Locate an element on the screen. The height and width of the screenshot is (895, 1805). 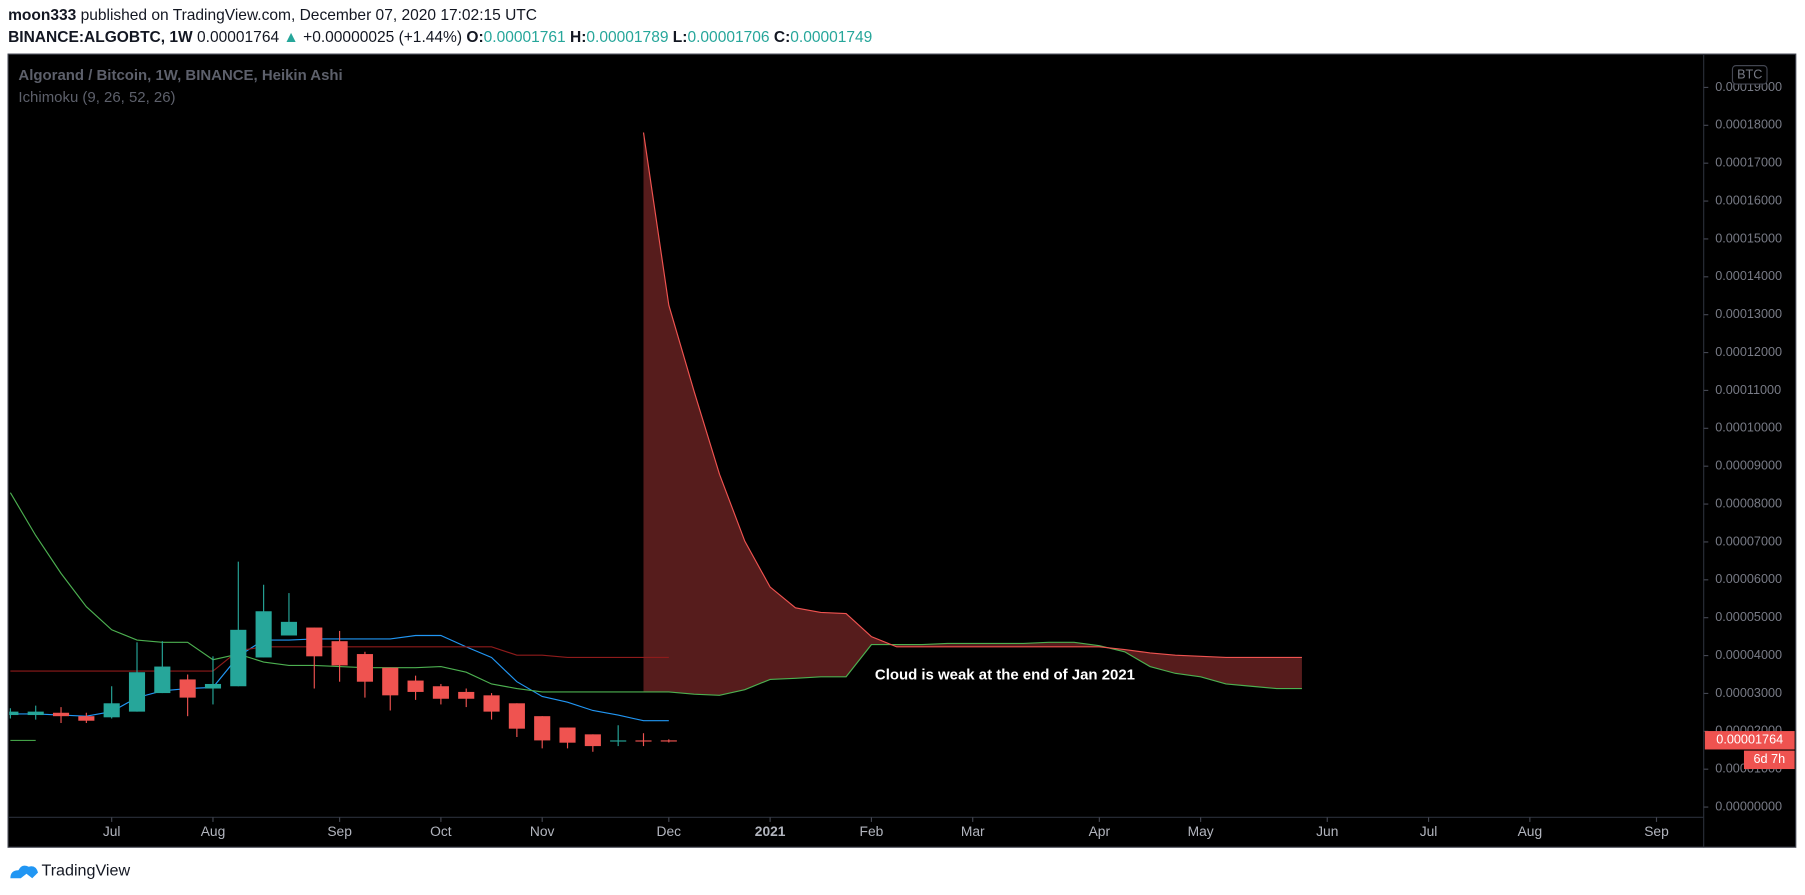
x-tick-label: Oct is located at coordinates (441, 831).